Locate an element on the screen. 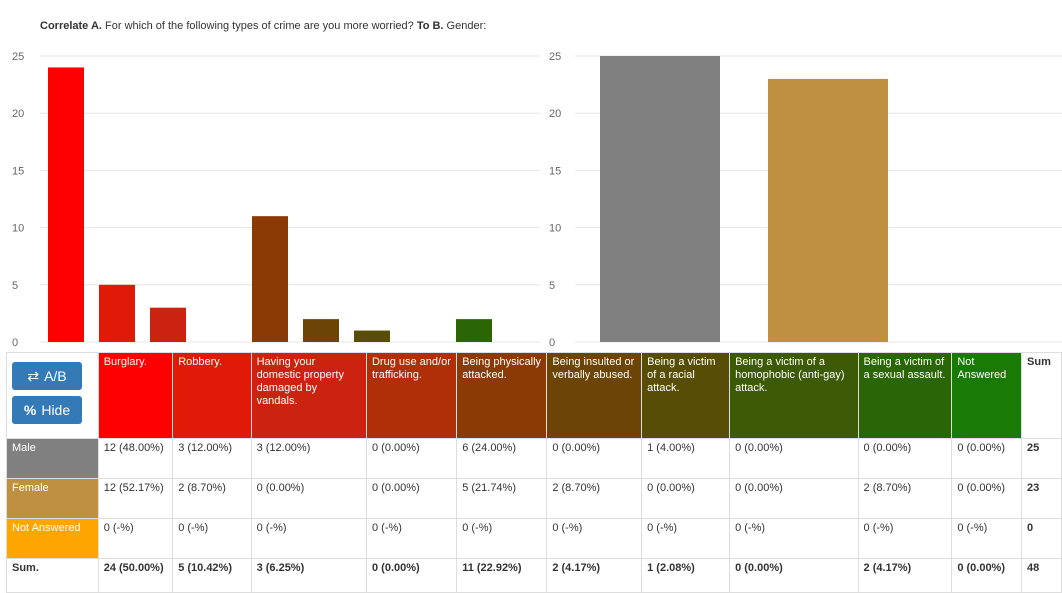 This screenshot has height=593, width=1062. controls-cell: ⇄ A/B % Hide is located at coordinates (52, 395).